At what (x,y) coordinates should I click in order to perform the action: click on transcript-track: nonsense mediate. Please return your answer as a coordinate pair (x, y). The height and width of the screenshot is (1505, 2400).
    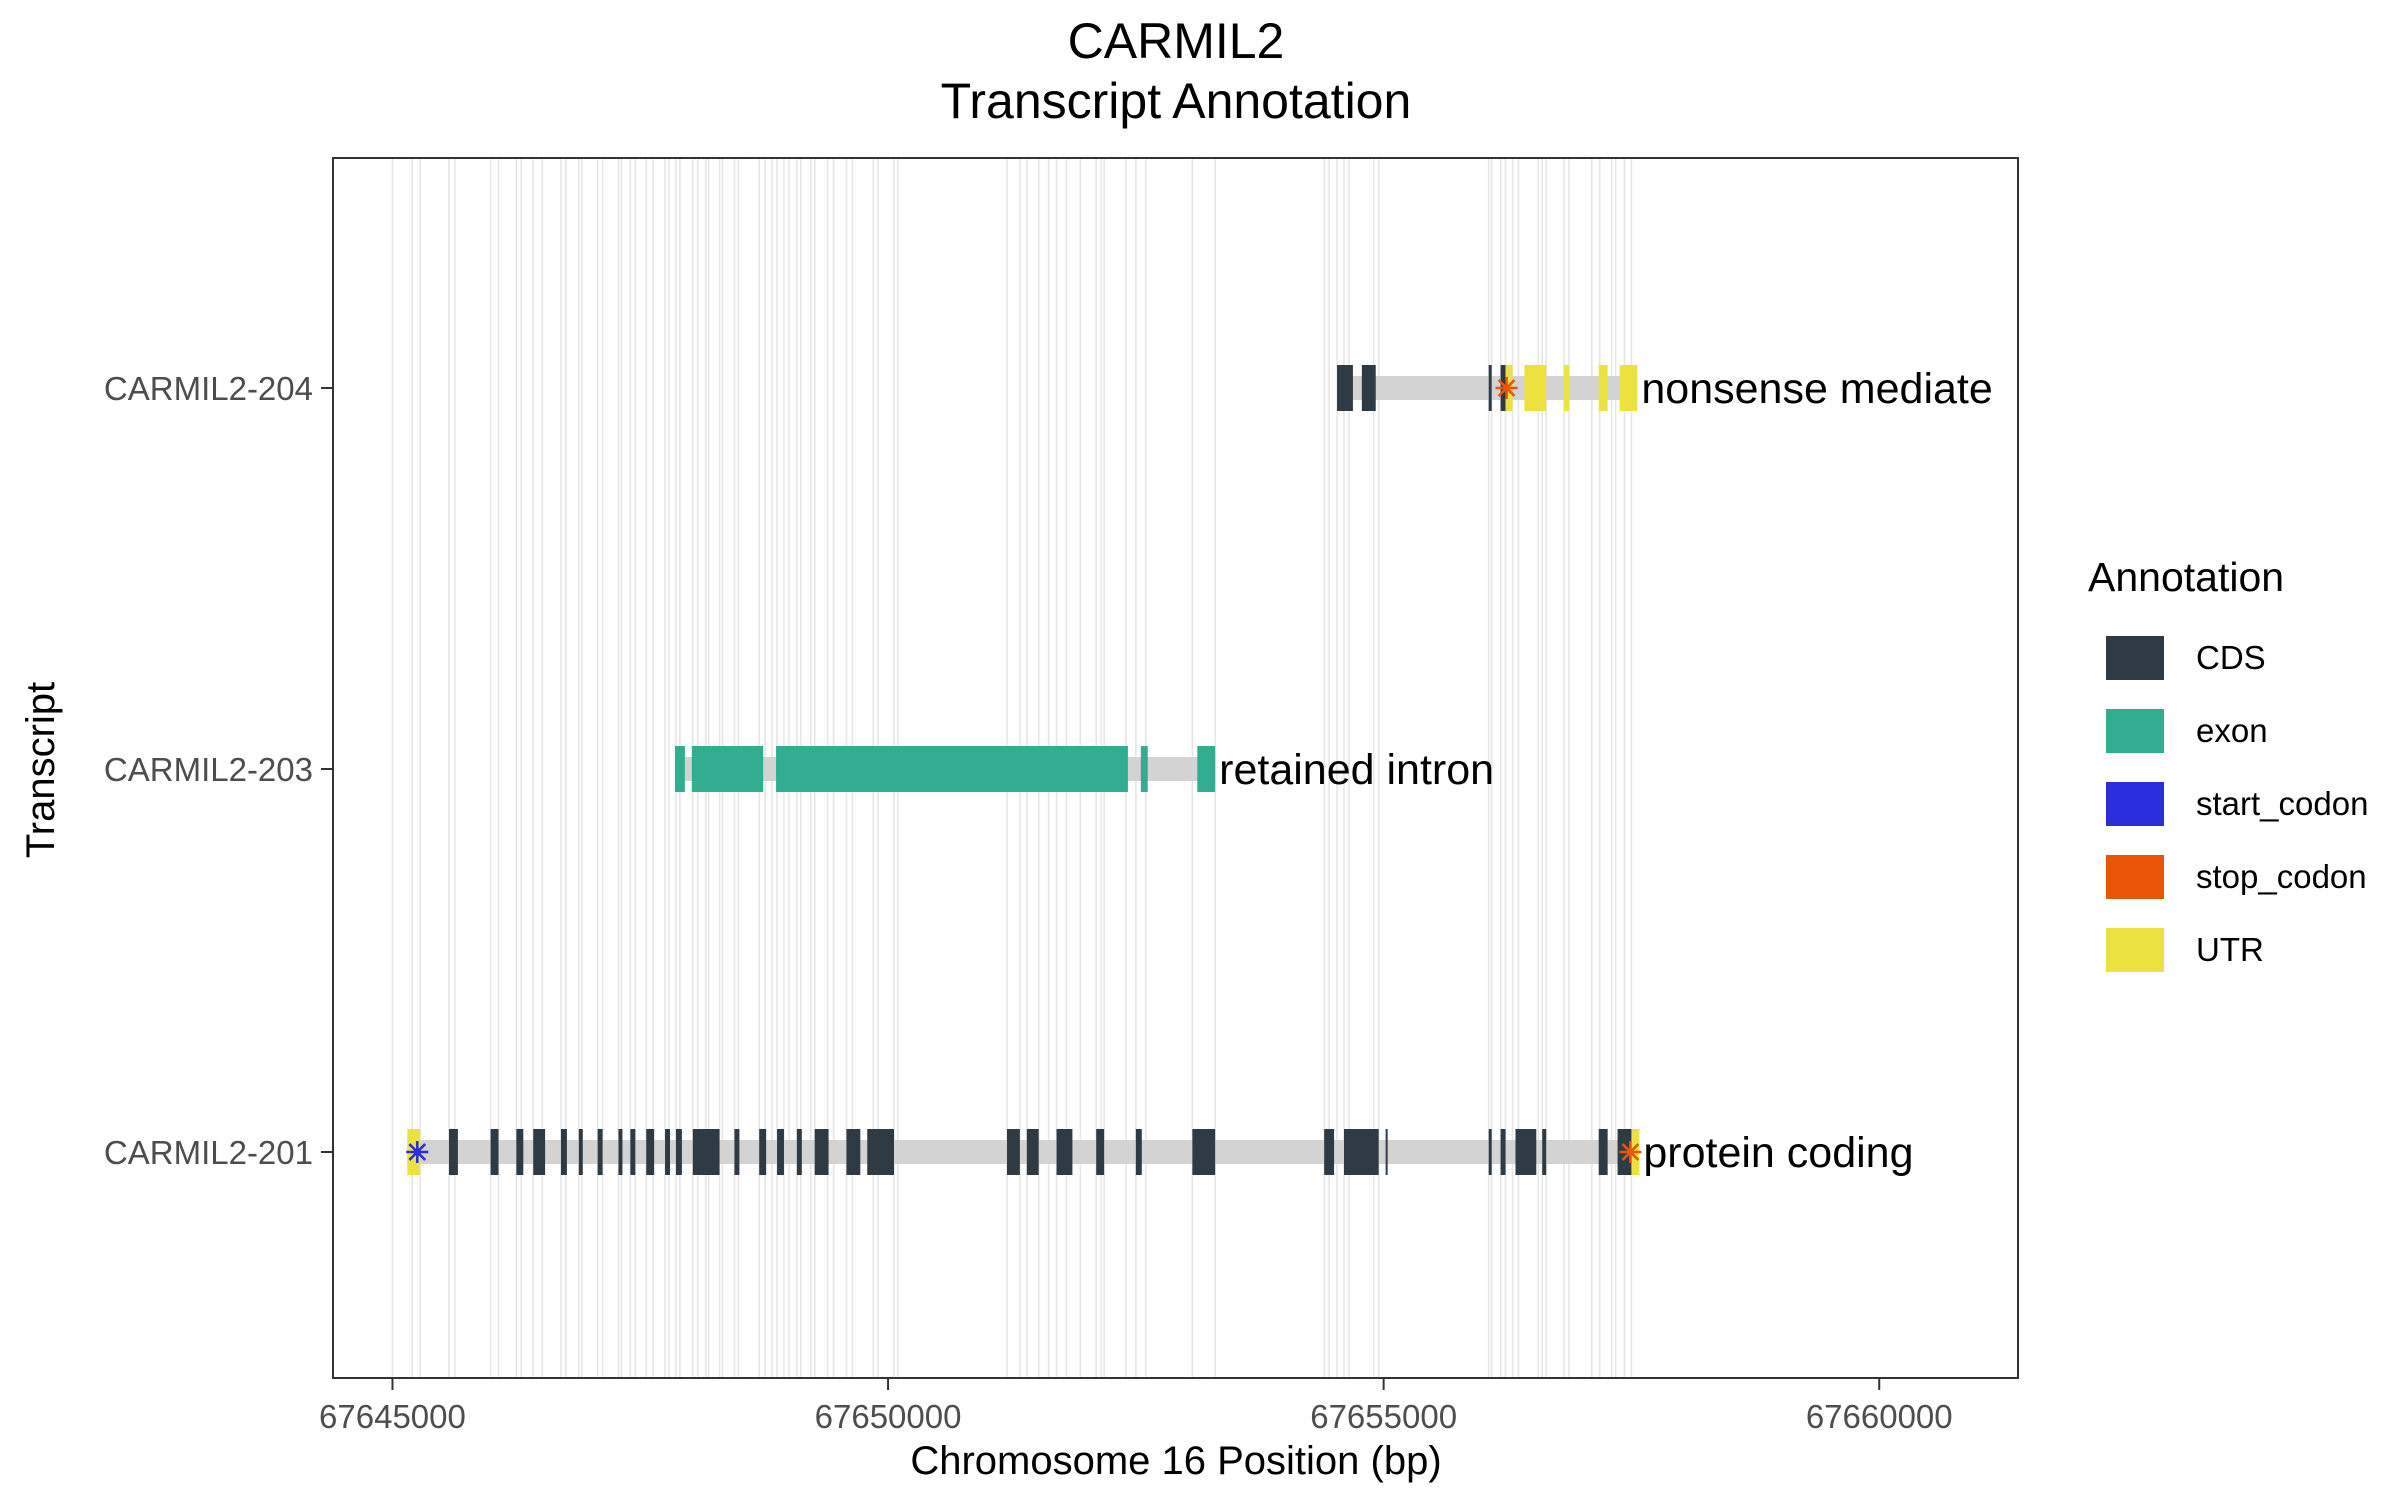
    Looking at the image, I should click on (1665, 389).